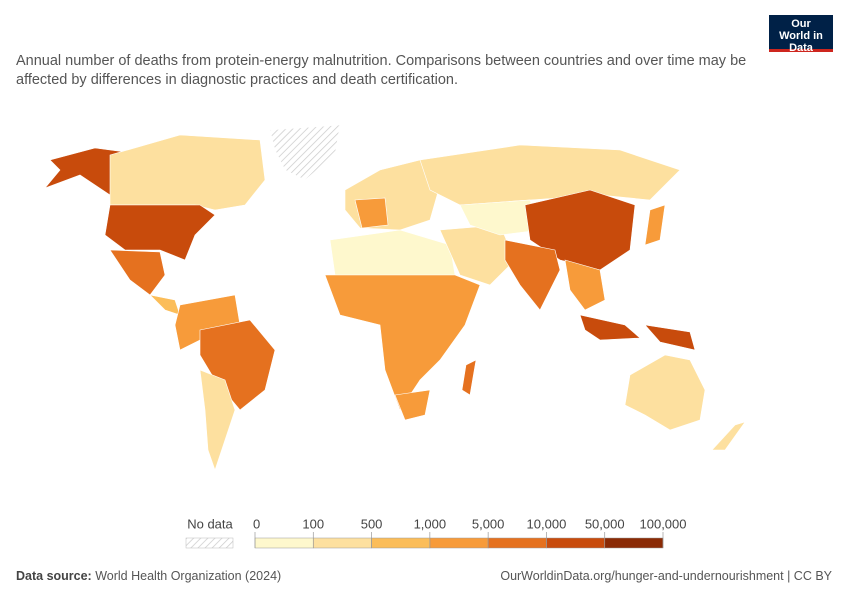 This screenshot has width=850, height=600. I want to click on legend-tick-label: 500, so click(372, 523).